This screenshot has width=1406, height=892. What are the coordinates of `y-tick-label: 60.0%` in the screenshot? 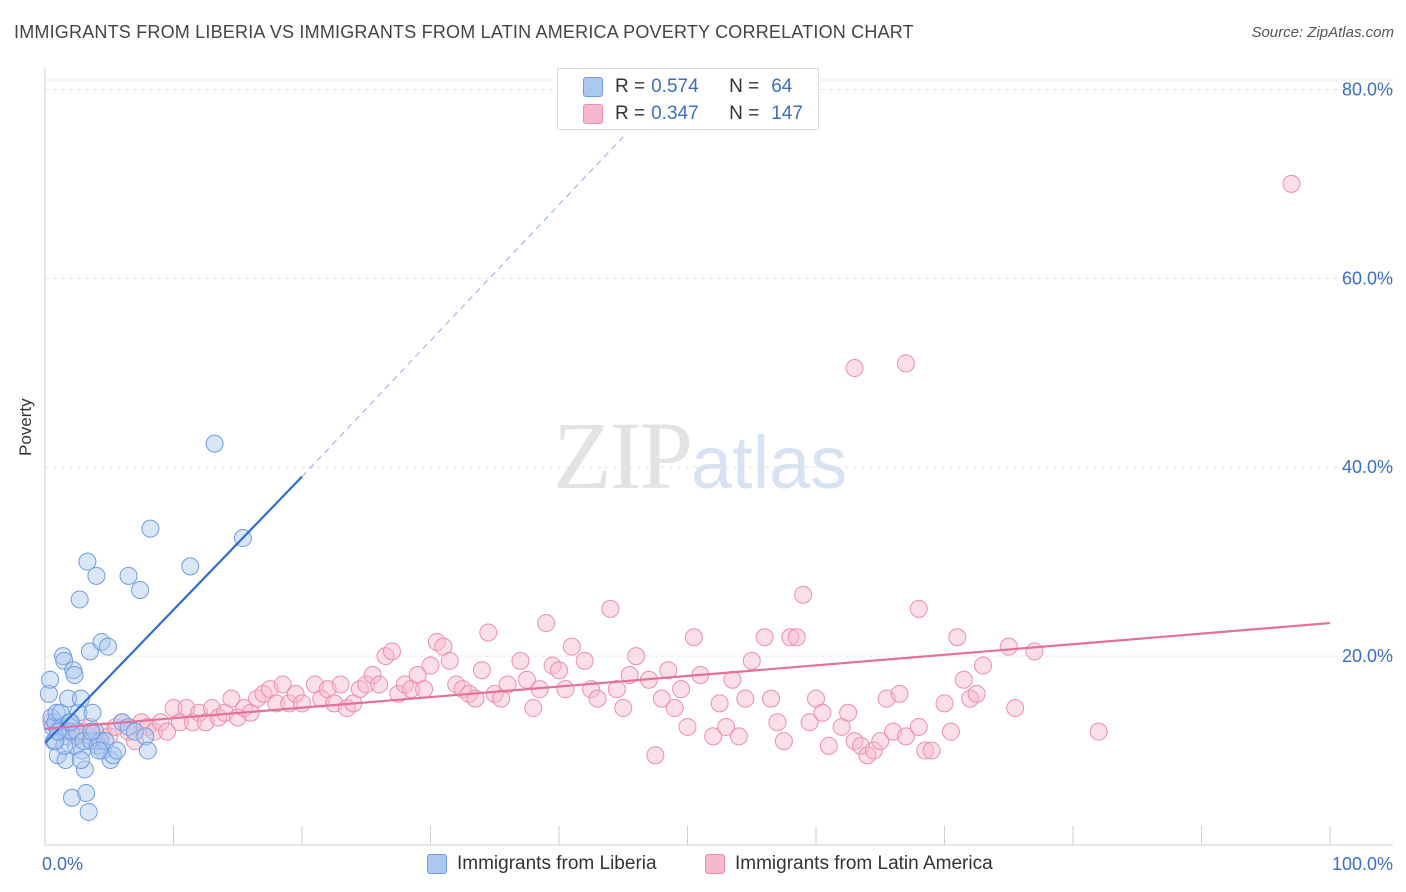 It's located at (1367, 278).